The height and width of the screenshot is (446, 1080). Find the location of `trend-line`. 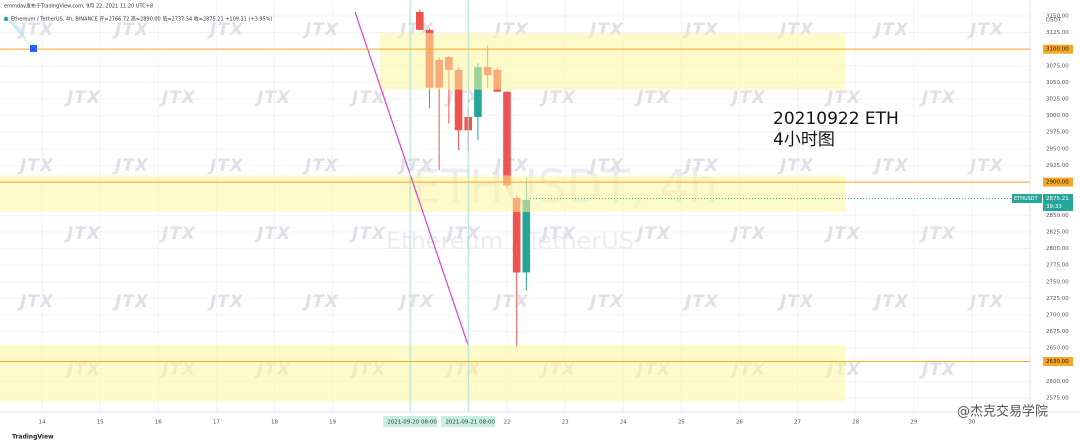

trend-line is located at coordinates (411, 178).